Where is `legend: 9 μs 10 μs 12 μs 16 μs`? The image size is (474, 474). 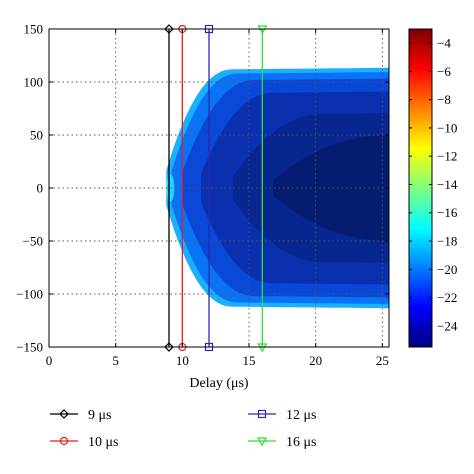
legend: 9 μs 10 μs 12 μs 16 μs is located at coordinates (183, 429).